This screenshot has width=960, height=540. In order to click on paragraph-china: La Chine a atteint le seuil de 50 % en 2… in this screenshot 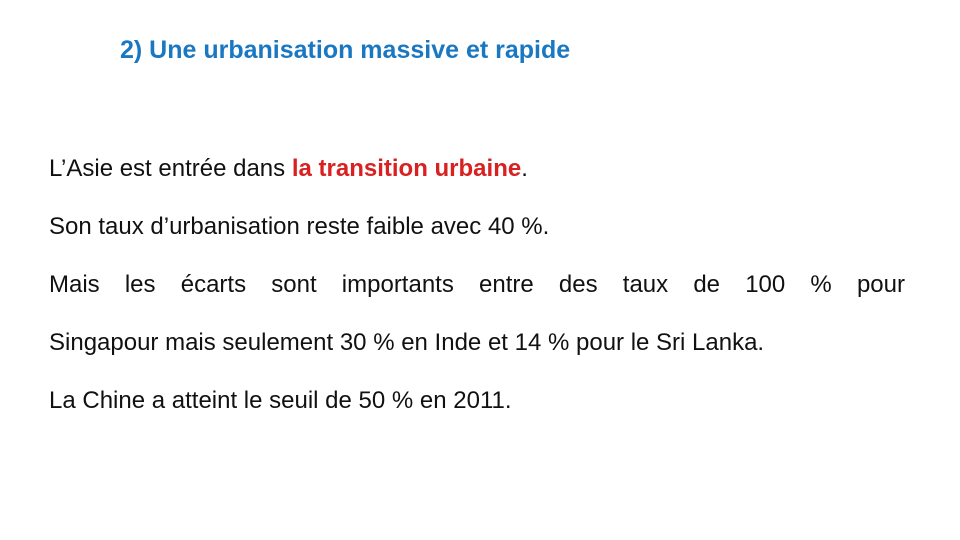, I will do `click(280, 400)`.